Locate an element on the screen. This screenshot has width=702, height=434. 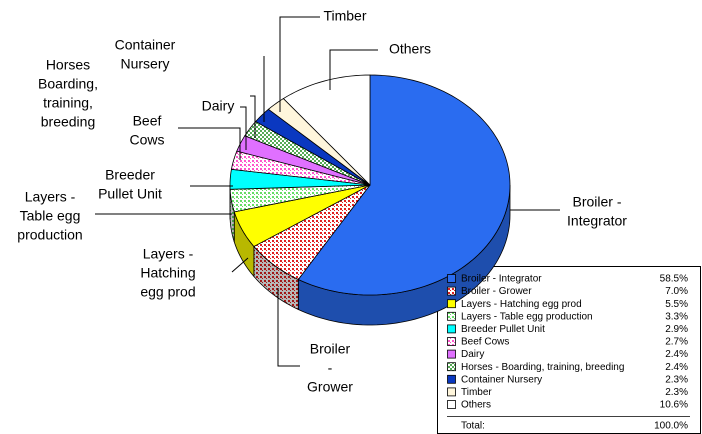
slice-label: Hatching is located at coordinates (167, 273).